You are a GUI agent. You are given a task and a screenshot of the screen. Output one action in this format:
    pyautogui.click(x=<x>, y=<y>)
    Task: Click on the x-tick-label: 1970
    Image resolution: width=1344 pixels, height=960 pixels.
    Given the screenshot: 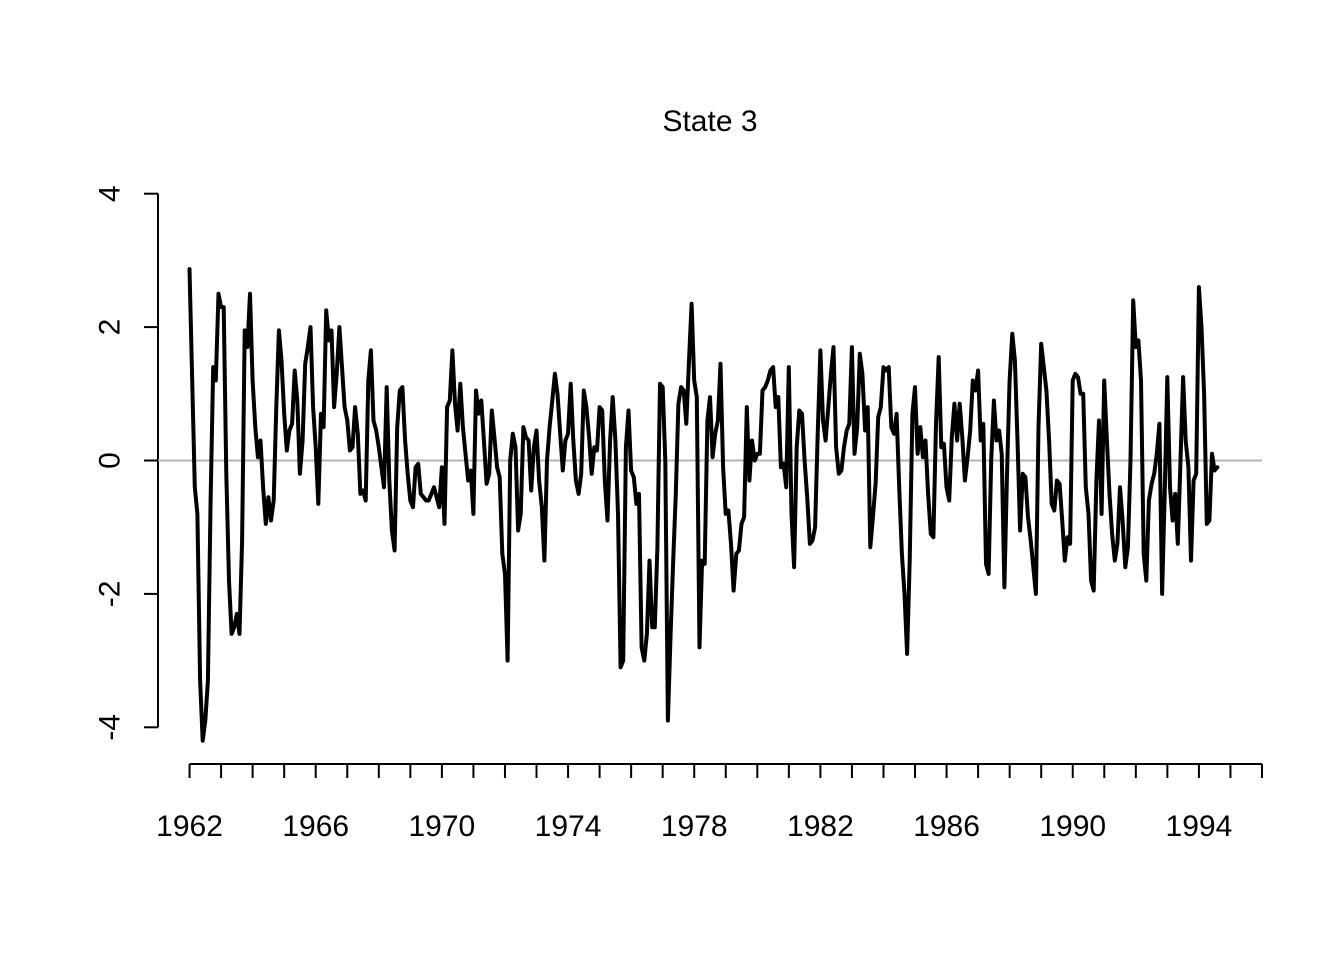 What is the action you would take?
    pyautogui.click(x=442, y=826)
    